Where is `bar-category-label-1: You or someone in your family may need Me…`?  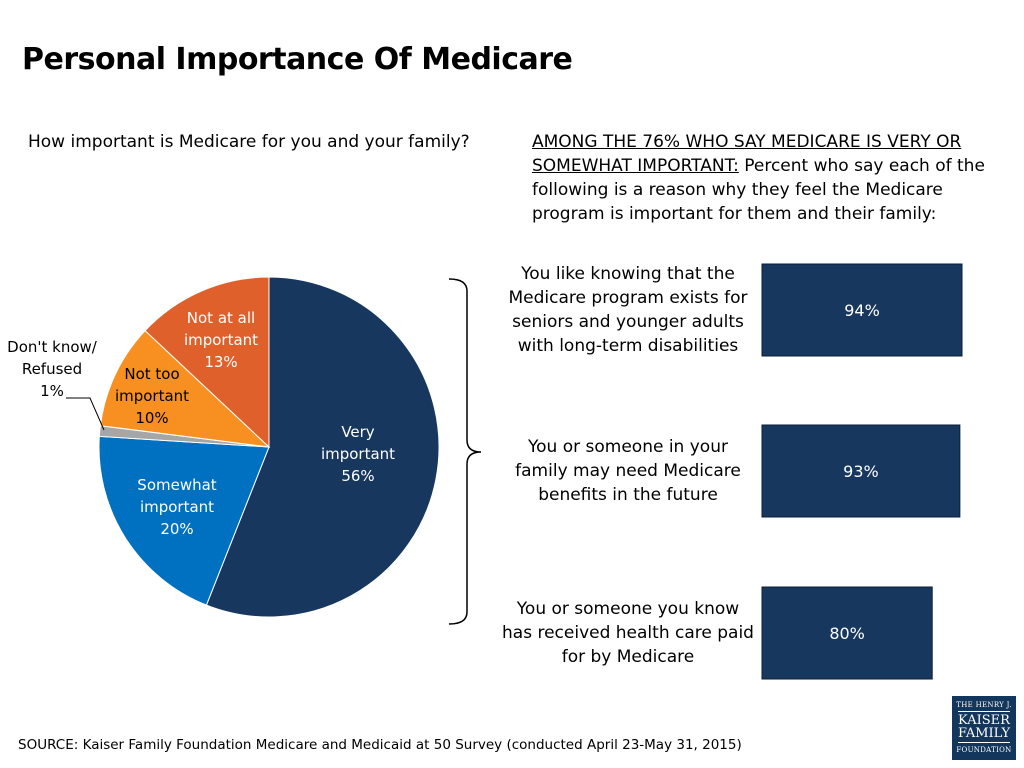 bar-category-label-1: You or someone in your family may need Me… is located at coordinates (628, 471).